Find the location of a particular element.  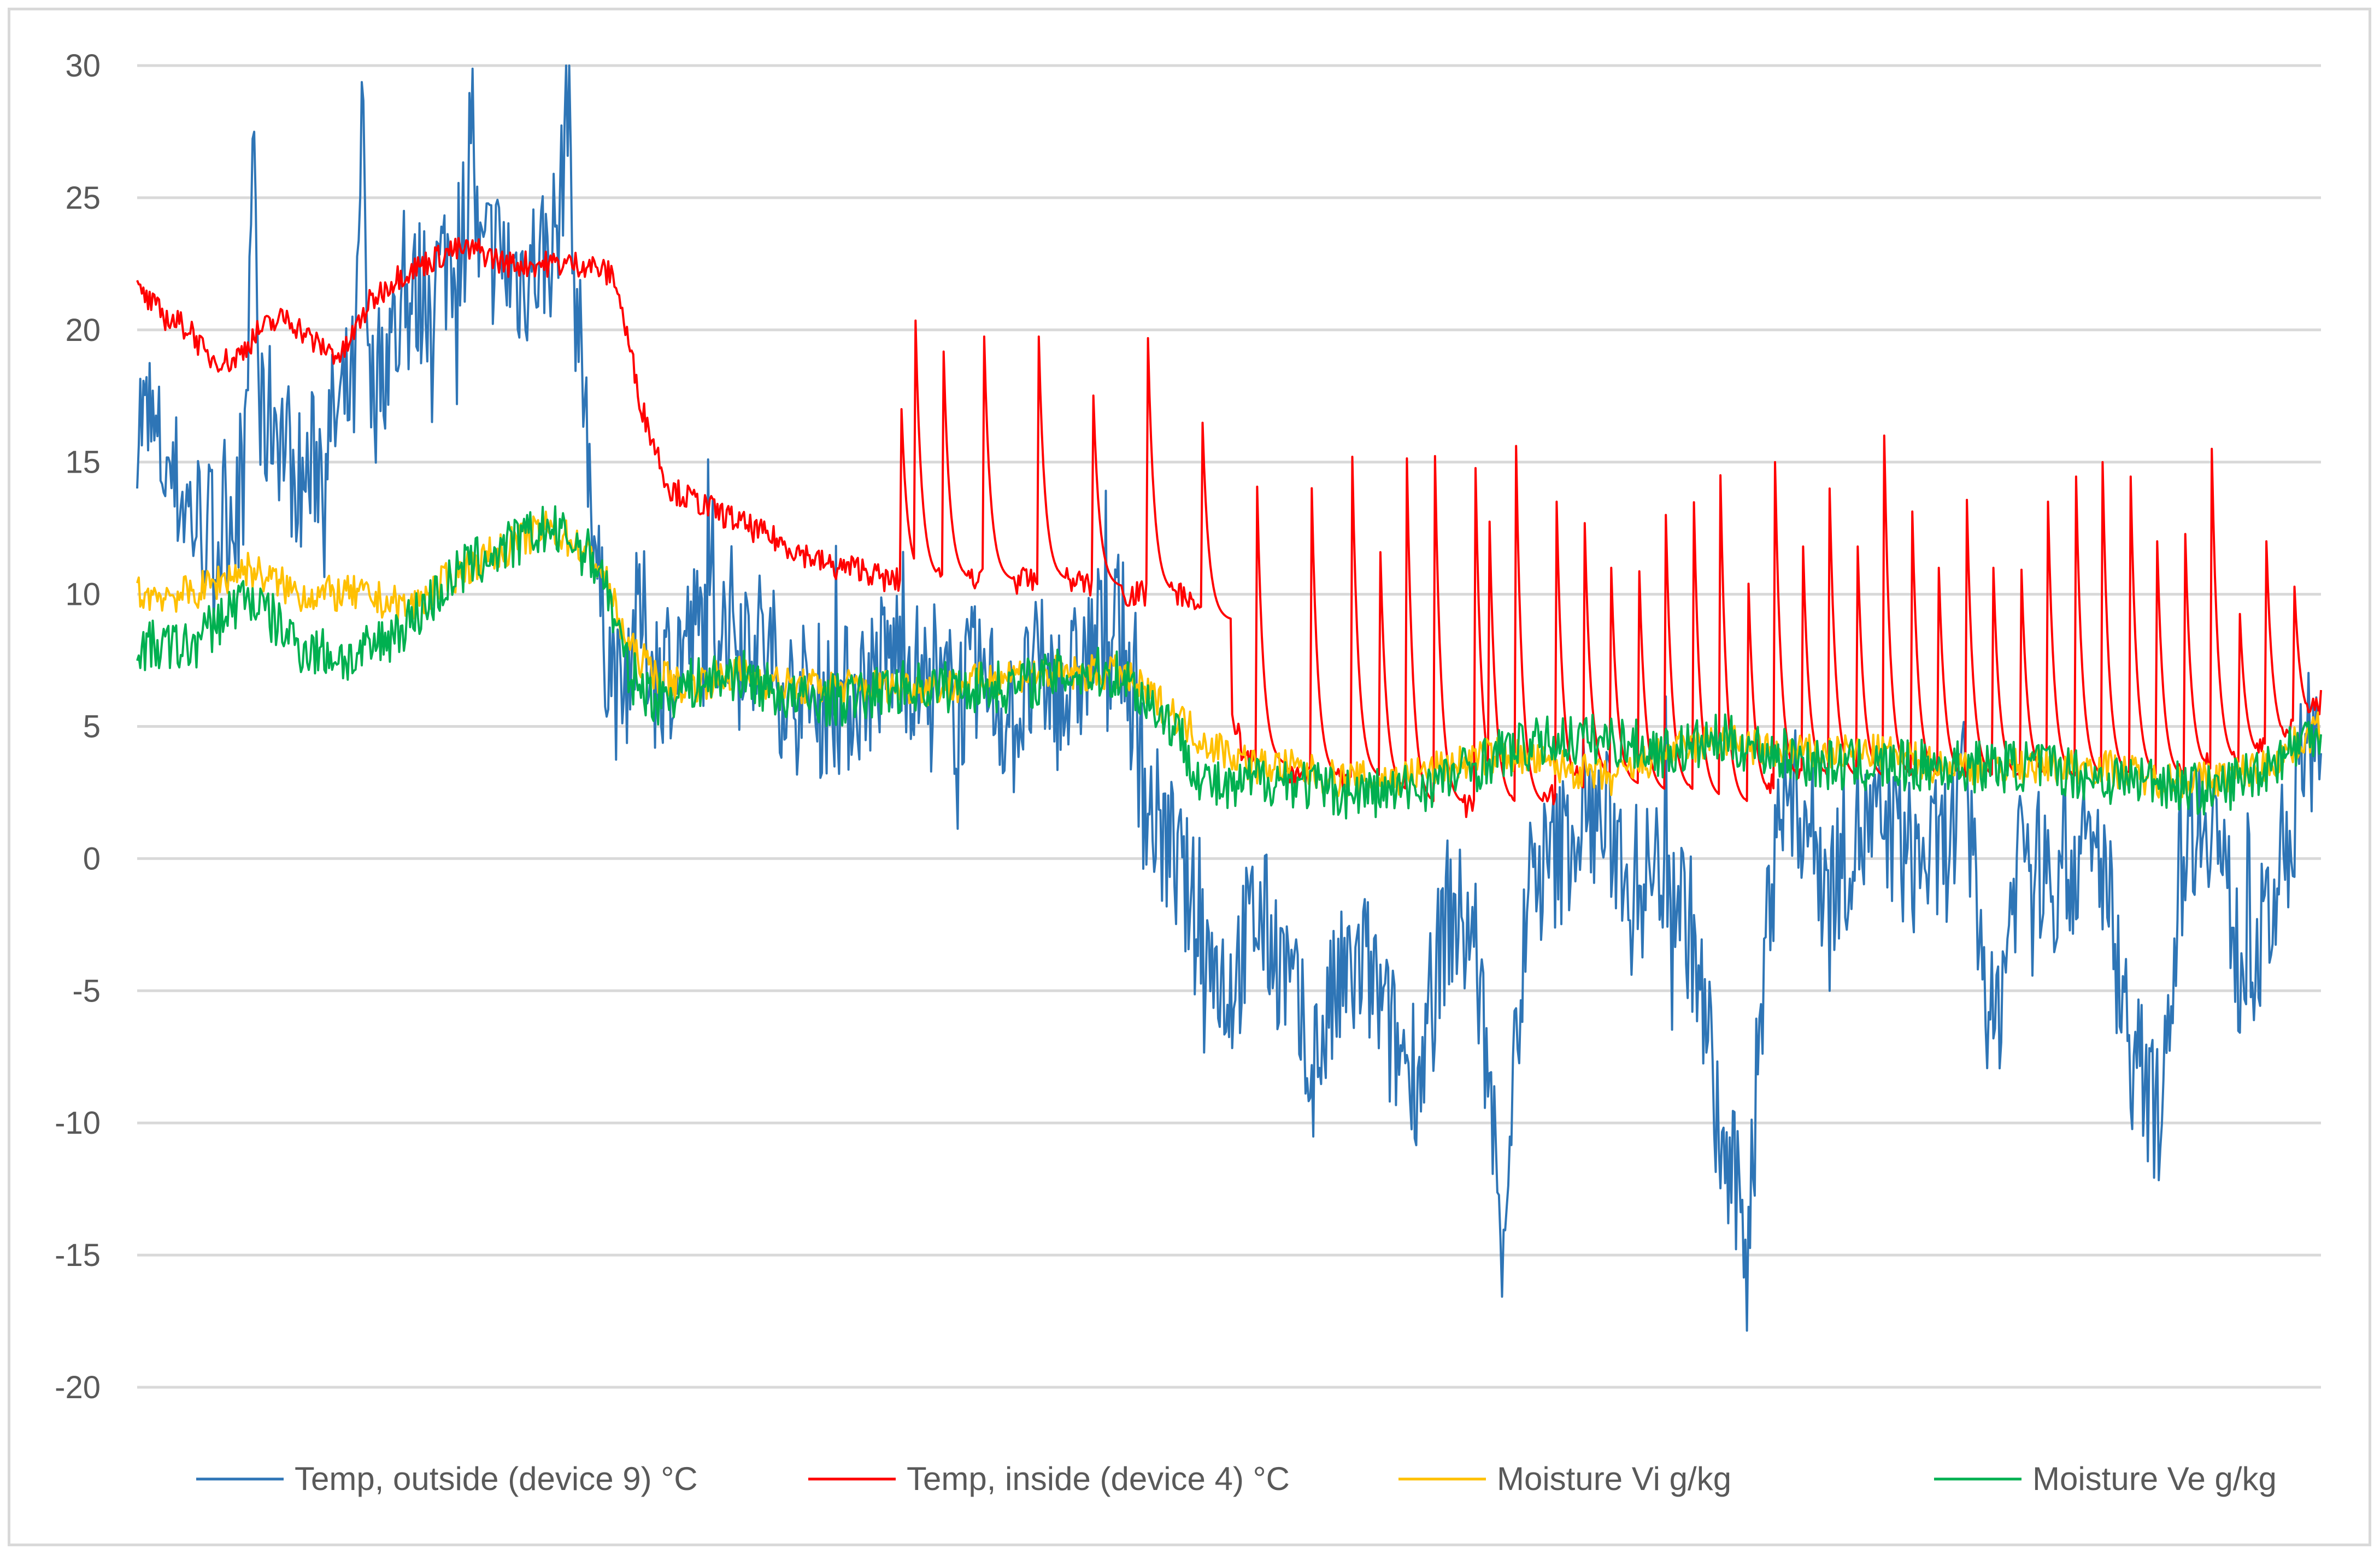

y-tick-label: 20 is located at coordinates (83, 331).